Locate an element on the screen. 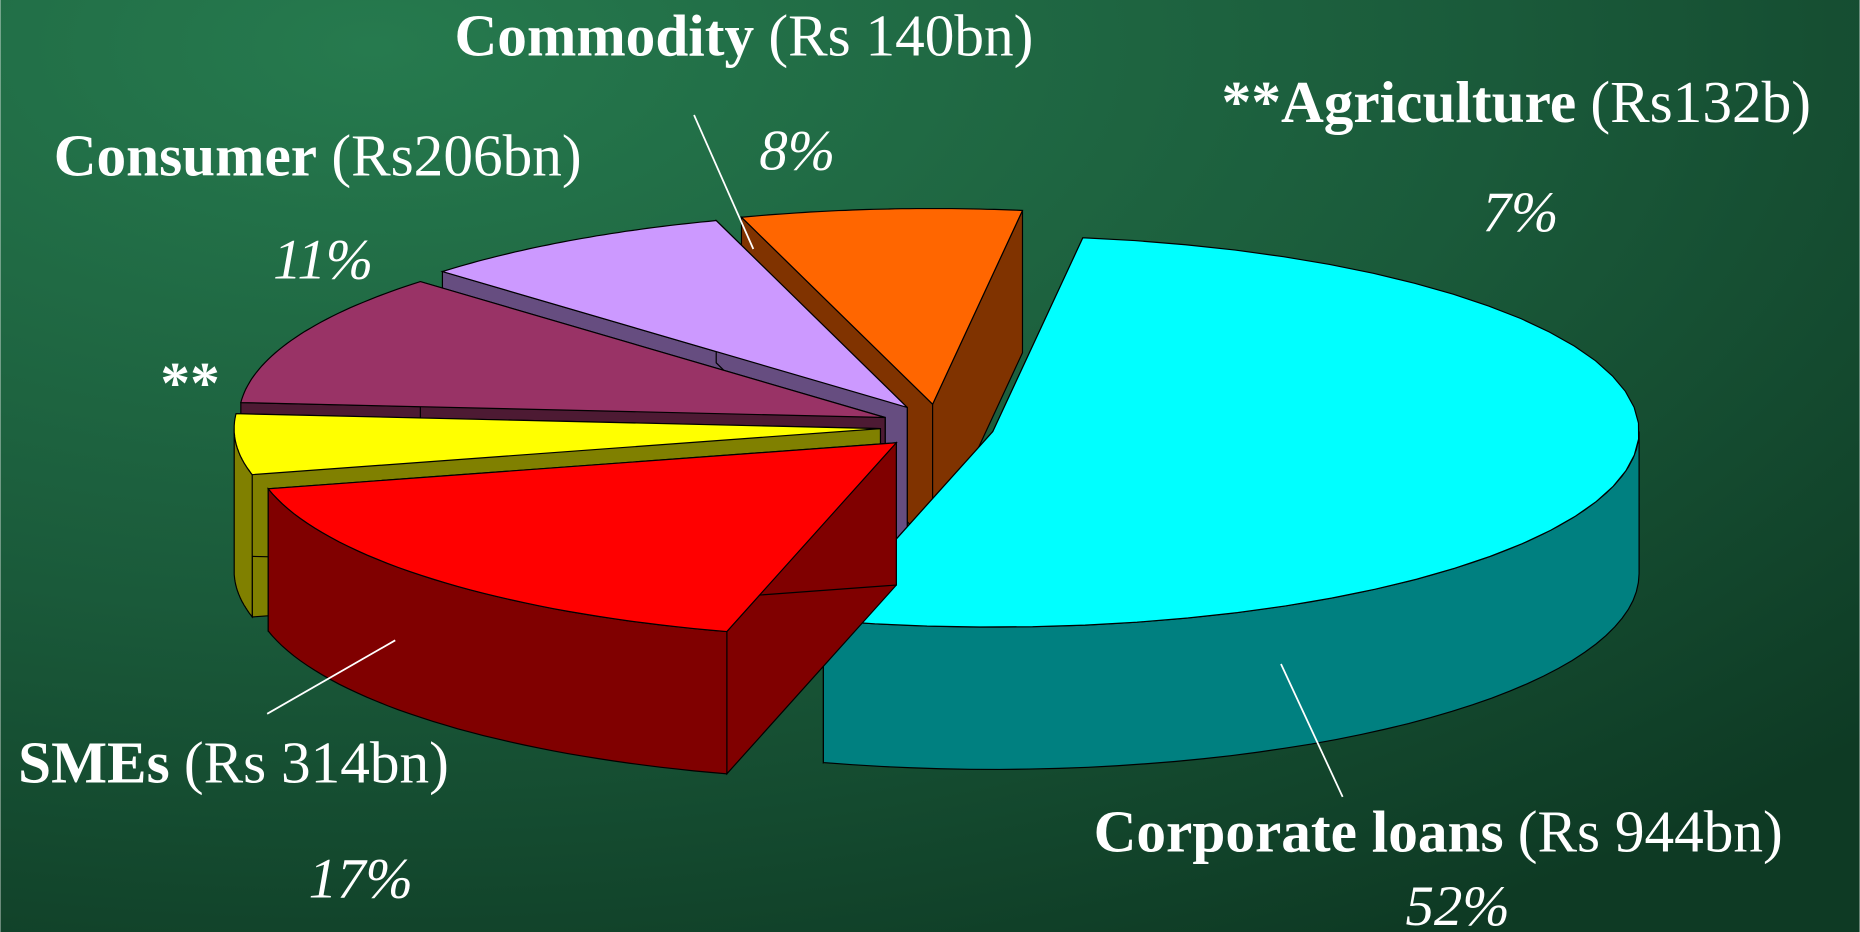  slice-amount: (Rs 944bn) is located at coordinates (1650, 831).